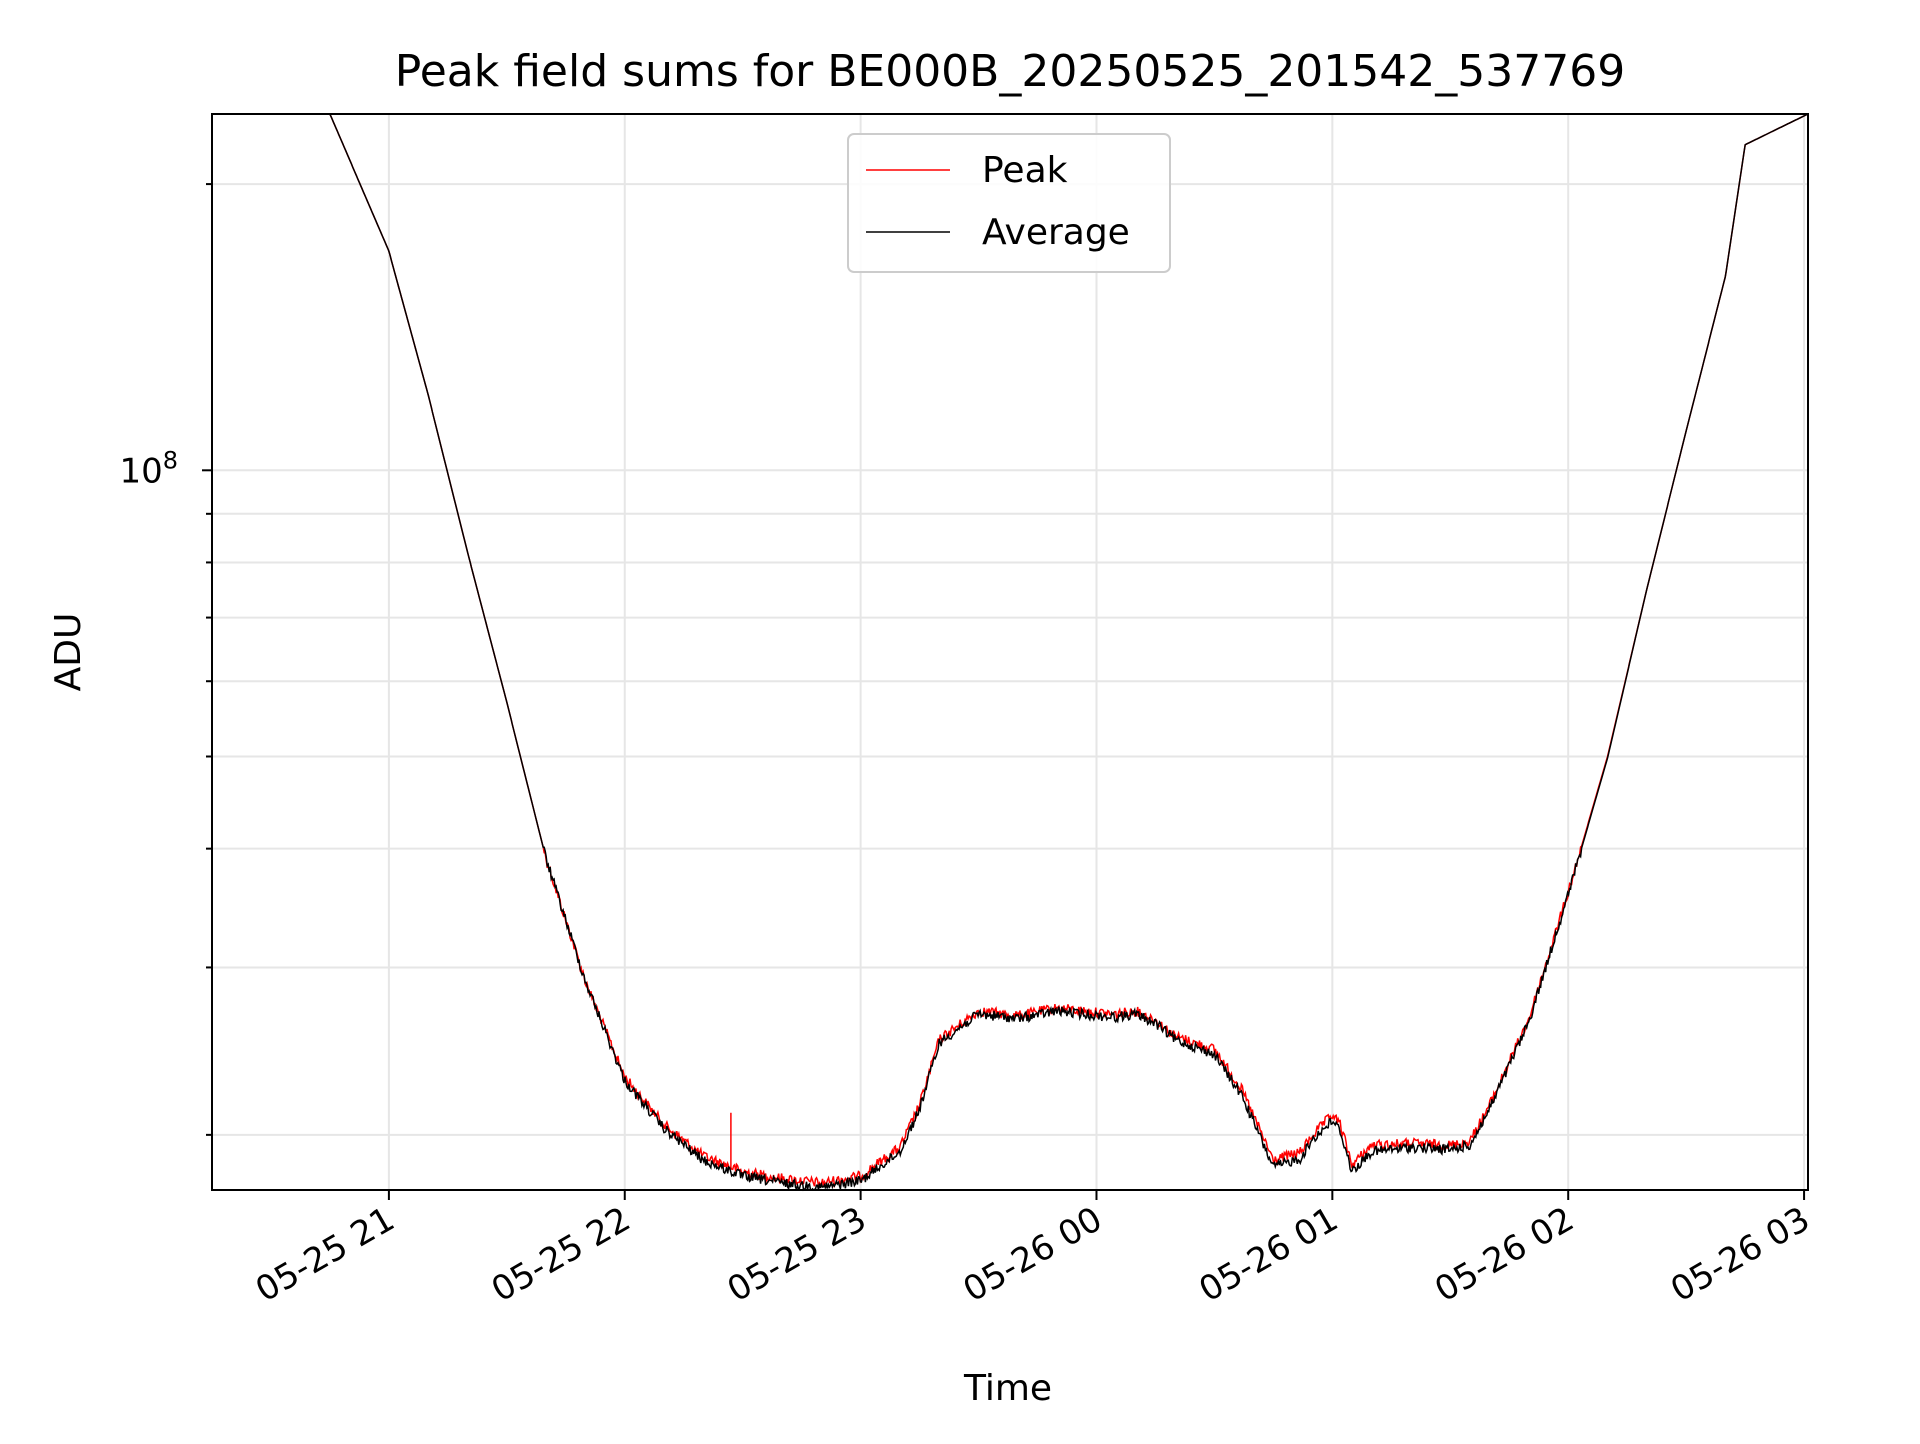 The height and width of the screenshot is (1444, 1920). I want to click on y-tick-base: 10, so click(140, 471).